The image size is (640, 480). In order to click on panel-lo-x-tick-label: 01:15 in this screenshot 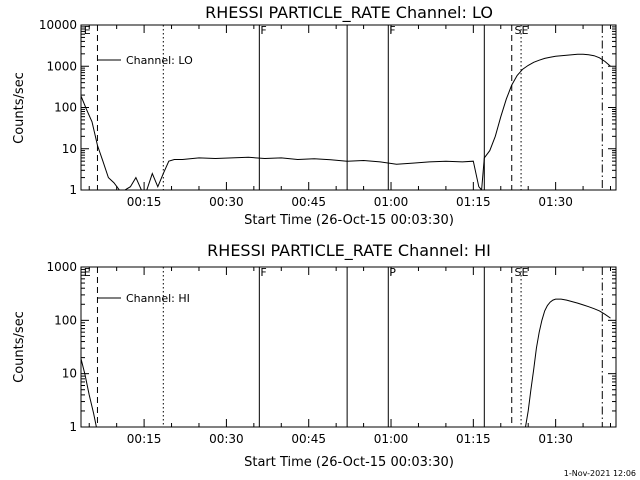, I will do `click(473, 202)`.